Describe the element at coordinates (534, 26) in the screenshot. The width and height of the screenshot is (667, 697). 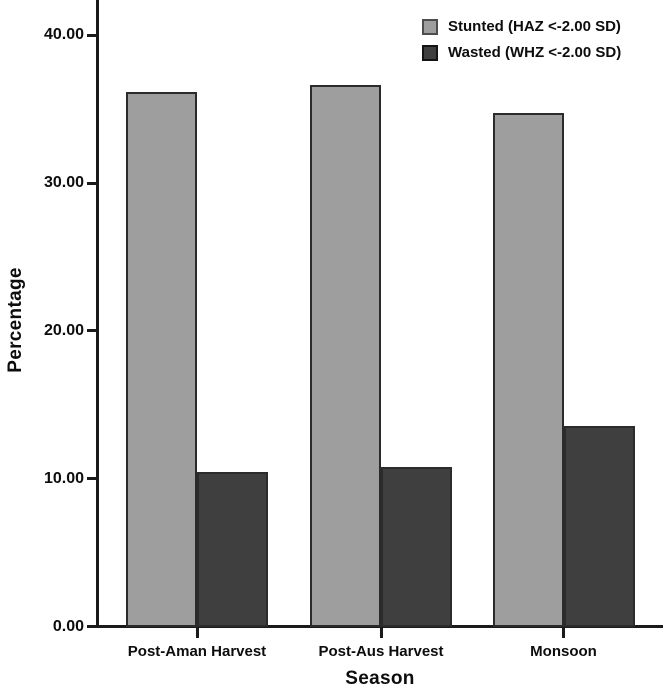
I see `legend-label: Stunted (HAZ <-2.00 SD)` at that location.